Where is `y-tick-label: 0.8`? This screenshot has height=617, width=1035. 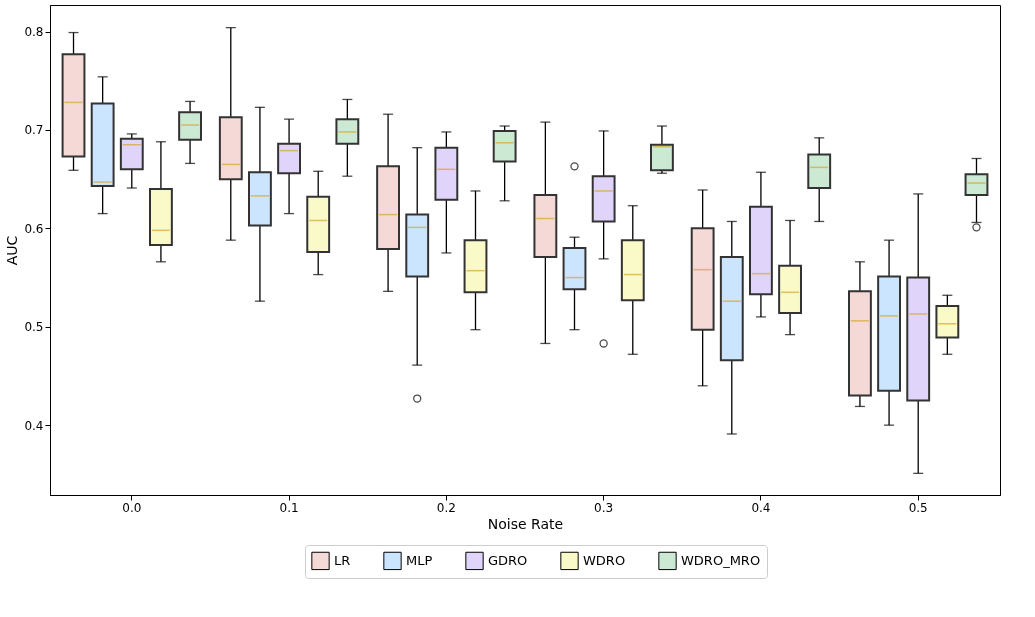
y-tick-label: 0.8 is located at coordinates (34, 32).